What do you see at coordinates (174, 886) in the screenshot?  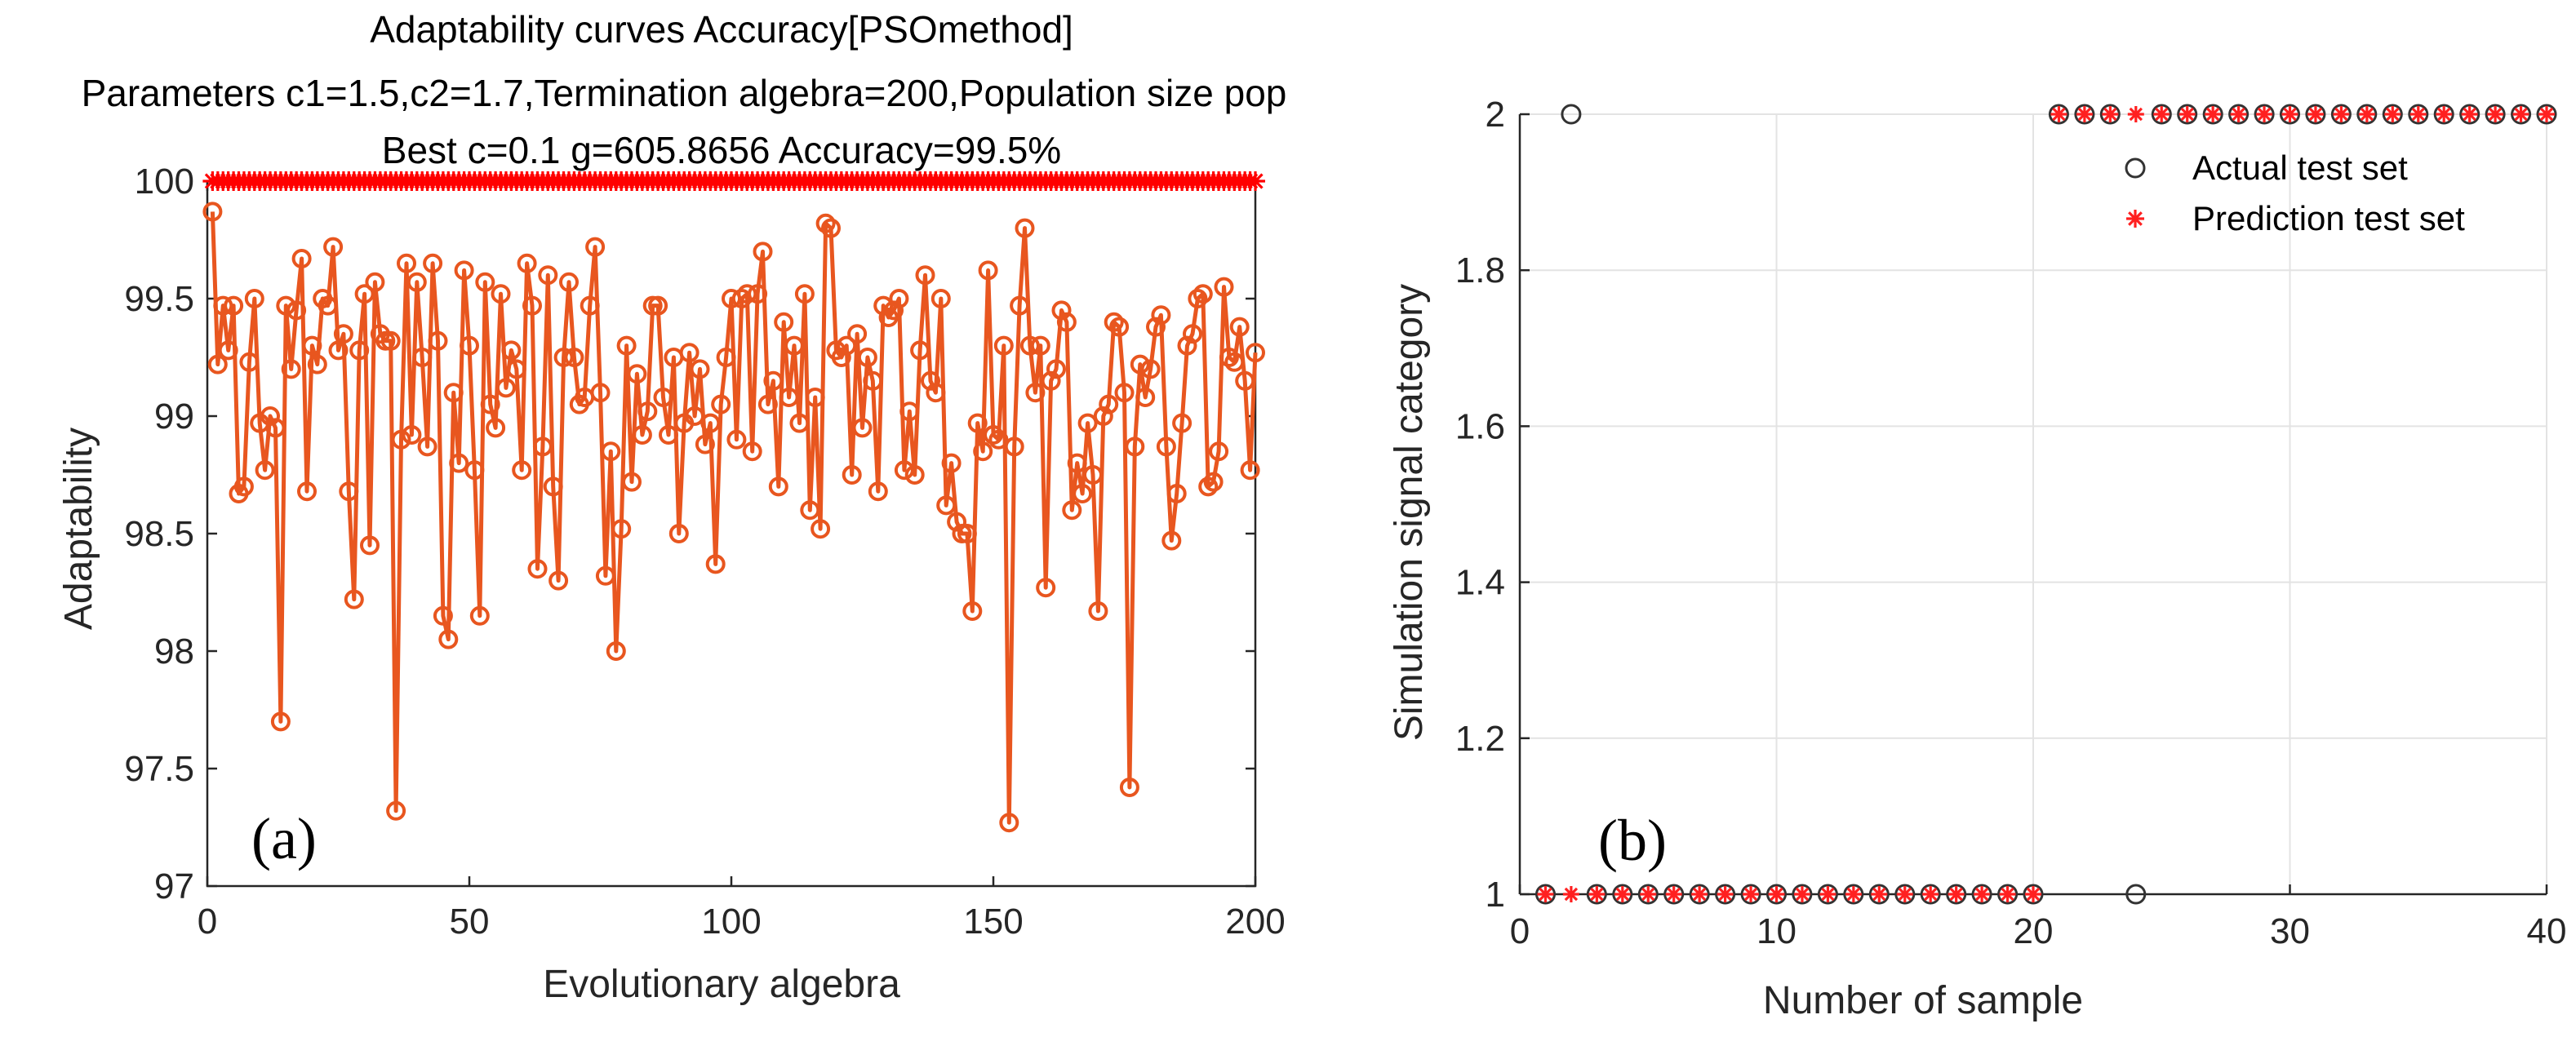 I see `chart-a-y-tick-label: 97` at bounding box center [174, 886].